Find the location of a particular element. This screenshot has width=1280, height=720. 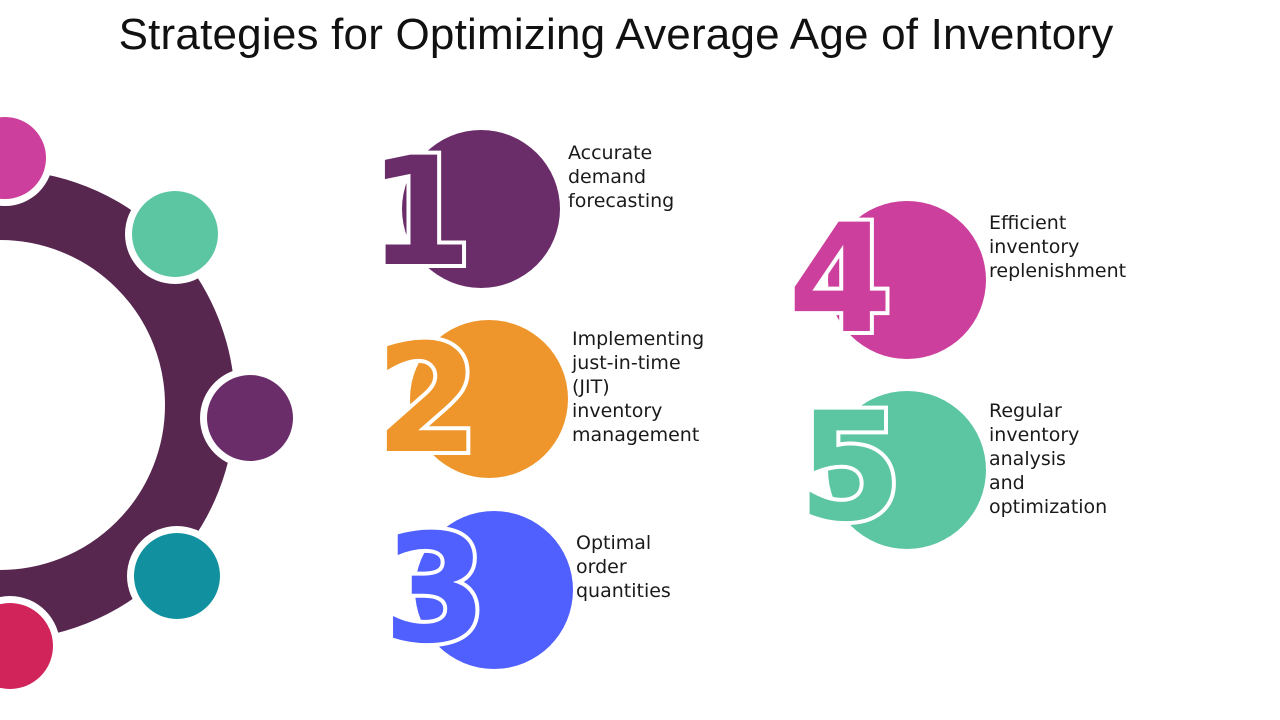

wheel-dot-teal is located at coordinates (177, 576).